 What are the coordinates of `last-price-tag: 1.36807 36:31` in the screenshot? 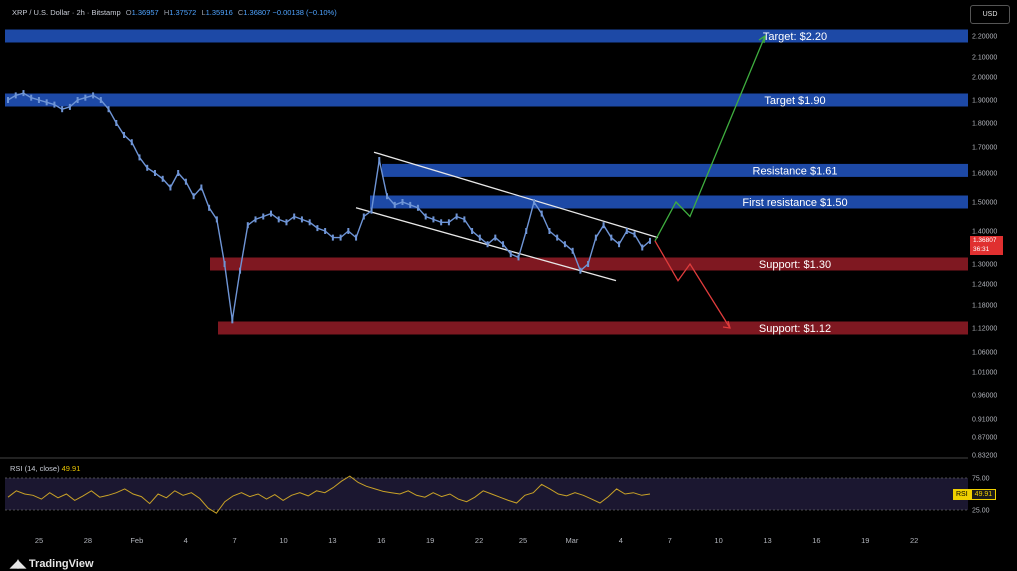 It's located at (986, 245).